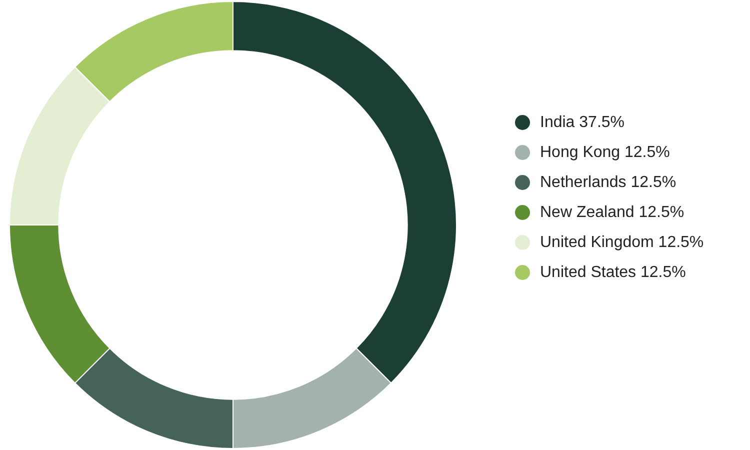 This screenshot has width=750, height=450. I want to click on legend-label: United States 12.5%, so click(613, 273).